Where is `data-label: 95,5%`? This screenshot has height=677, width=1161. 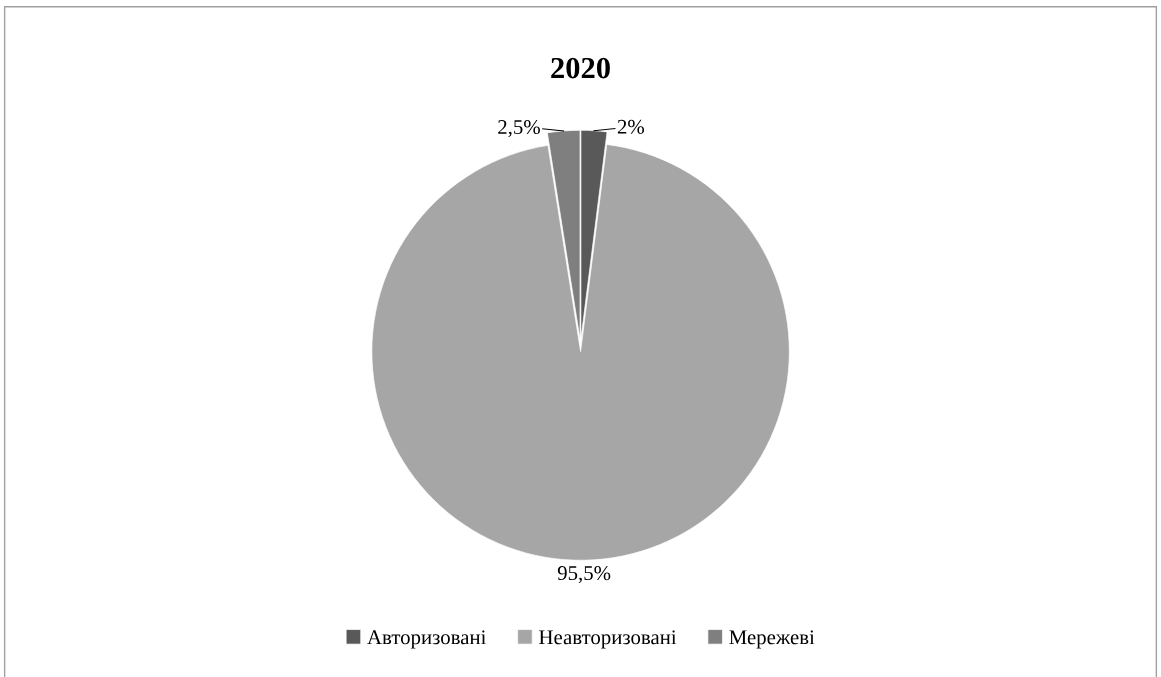
data-label: 95,5% is located at coordinates (584, 575).